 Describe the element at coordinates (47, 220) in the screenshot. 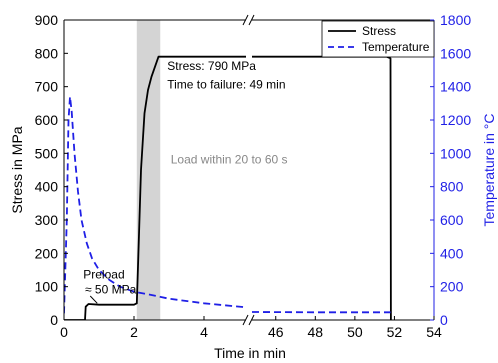

I see `y-left-tick-label: 300` at that location.